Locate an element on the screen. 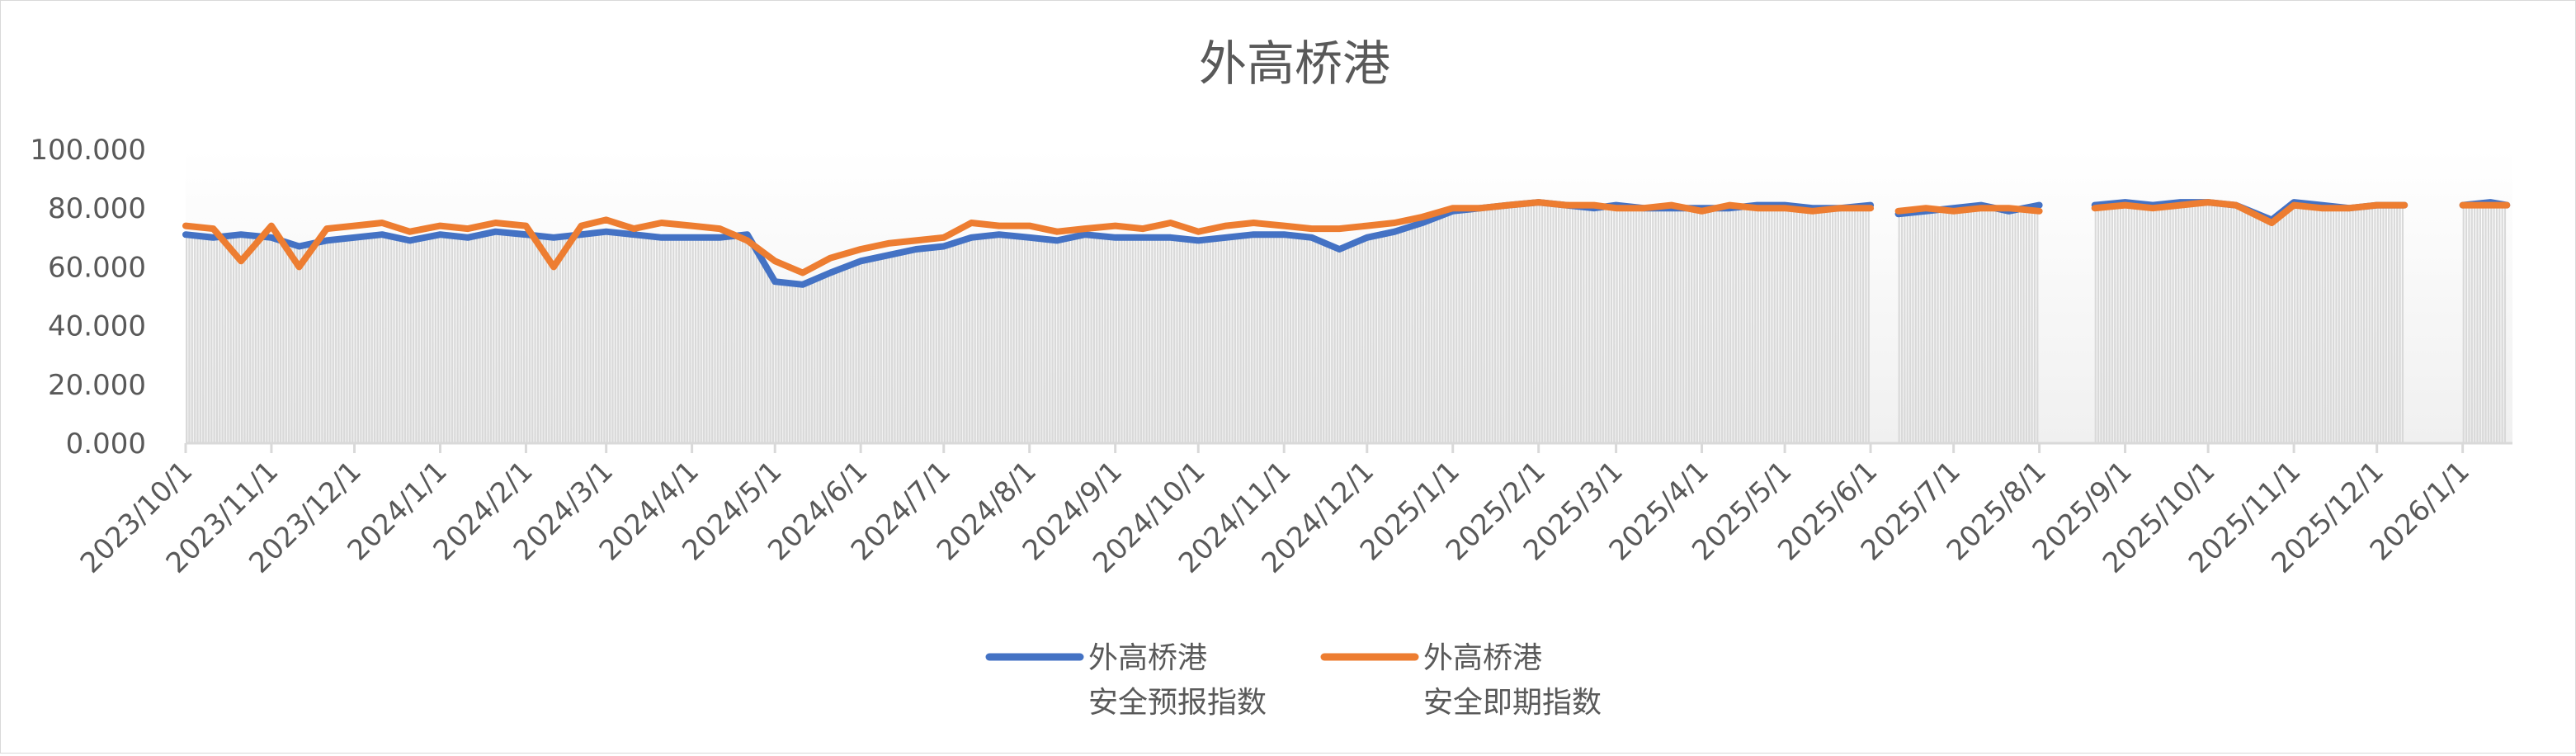 This screenshot has height=756, width=2576. y-tick-label: 40.000 is located at coordinates (97, 326).